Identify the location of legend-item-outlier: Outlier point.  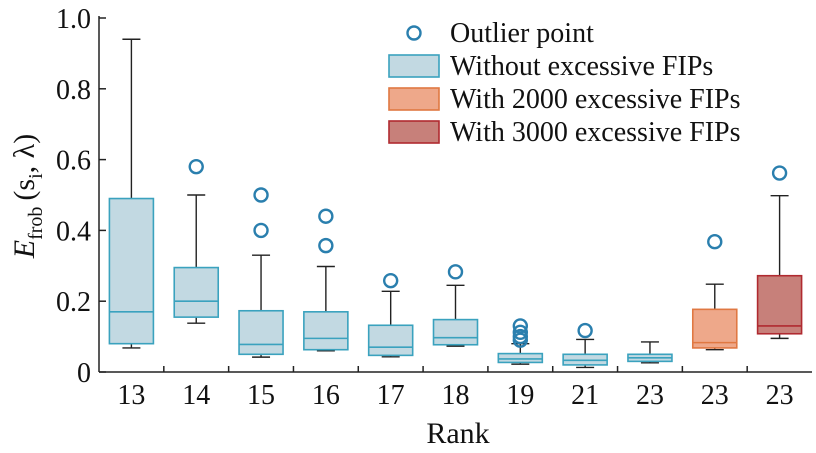
(500, 33).